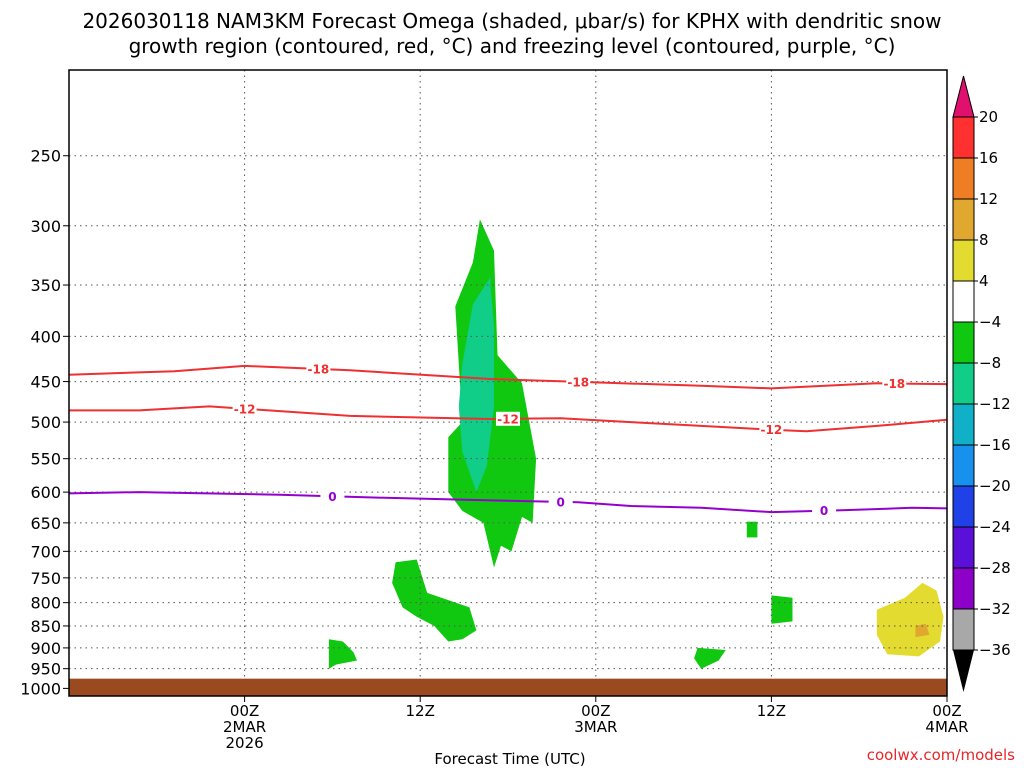  I want to click on y-tick-label: 800, so click(45, 603).